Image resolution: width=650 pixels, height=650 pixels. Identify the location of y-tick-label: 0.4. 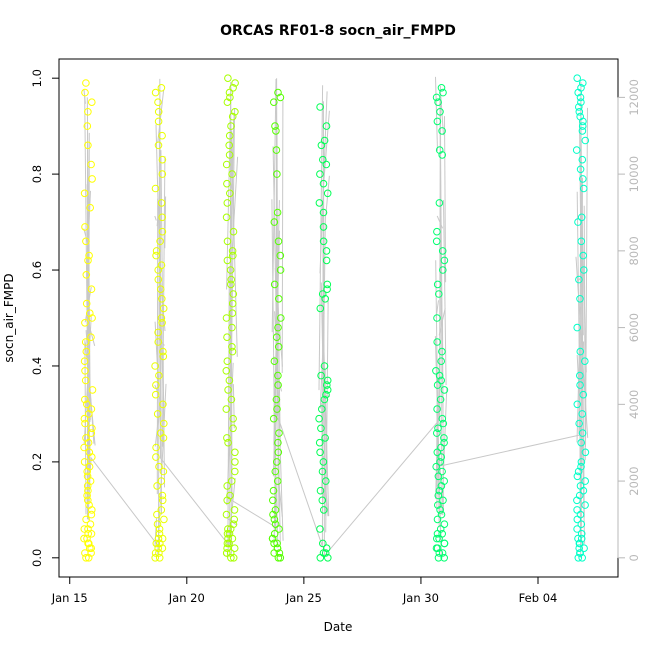
(37, 366).